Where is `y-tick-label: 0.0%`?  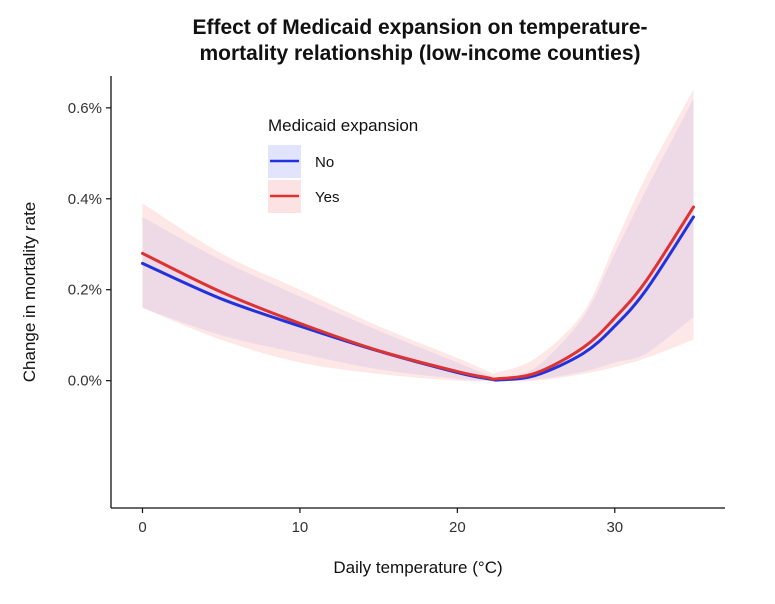
y-tick-label: 0.0% is located at coordinates (85, 381).